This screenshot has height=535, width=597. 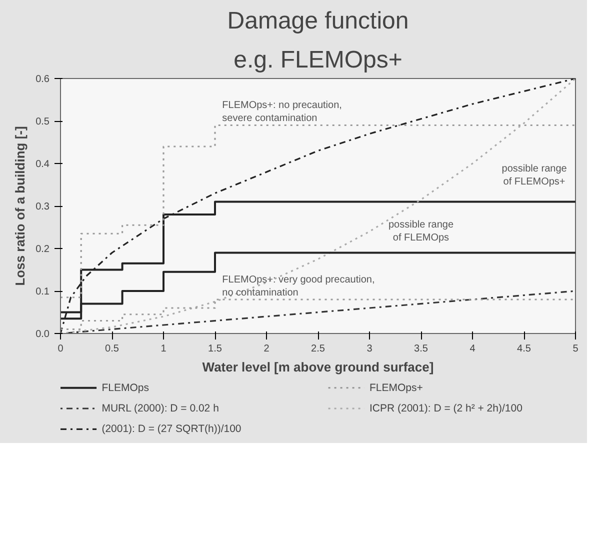 I want to click on x-tick-label: 0, so click(x=61, y=349).